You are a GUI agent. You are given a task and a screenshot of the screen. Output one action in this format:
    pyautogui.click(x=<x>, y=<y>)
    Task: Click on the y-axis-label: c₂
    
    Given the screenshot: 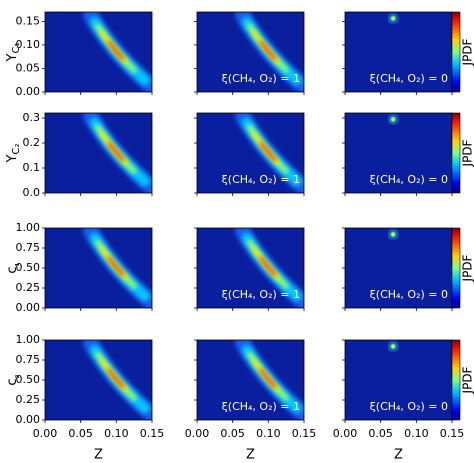 What is the action you would take?
    pyautogui.click(x=14, y=379)
    